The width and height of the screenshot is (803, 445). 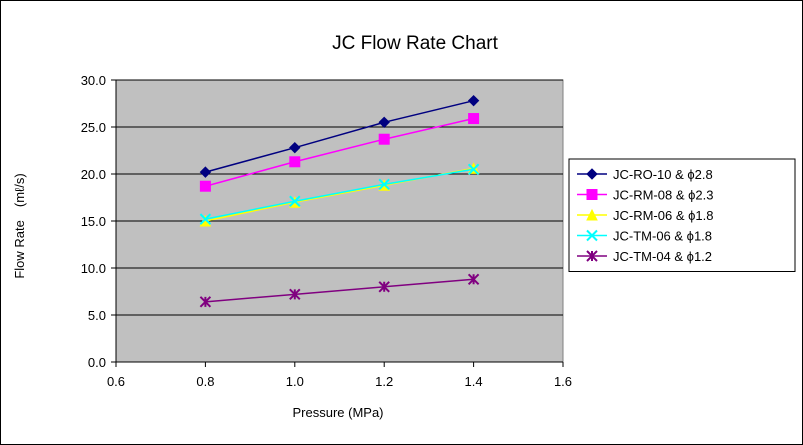 I want to click on legend-label: JC-RO-10 & ϕ2.8, so click(x=663, y=174).